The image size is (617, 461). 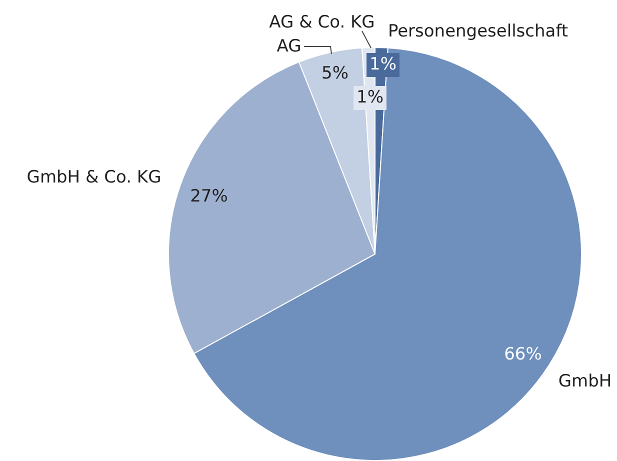 I want to click on data-label: 66%, so click(x=523, y=354).